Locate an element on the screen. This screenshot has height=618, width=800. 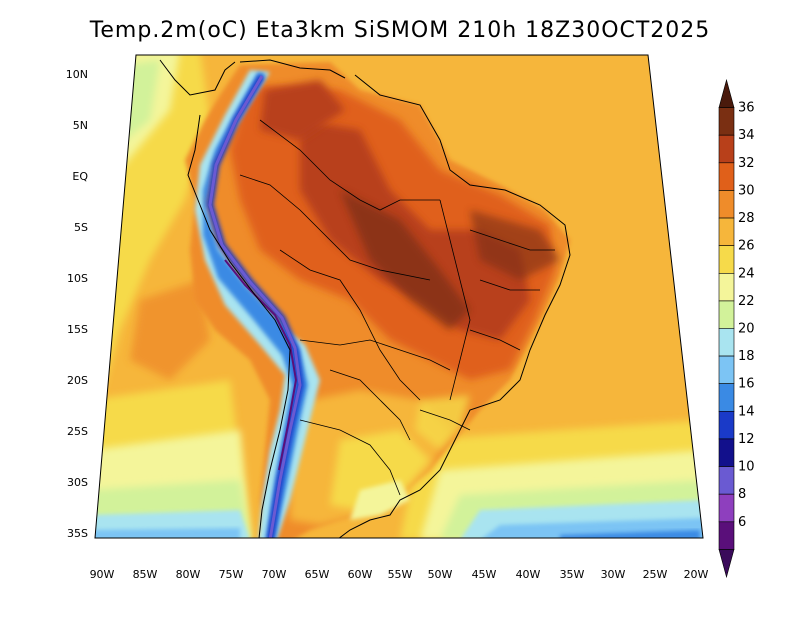
lon-label: 35W is located at coordinates (572, 574).